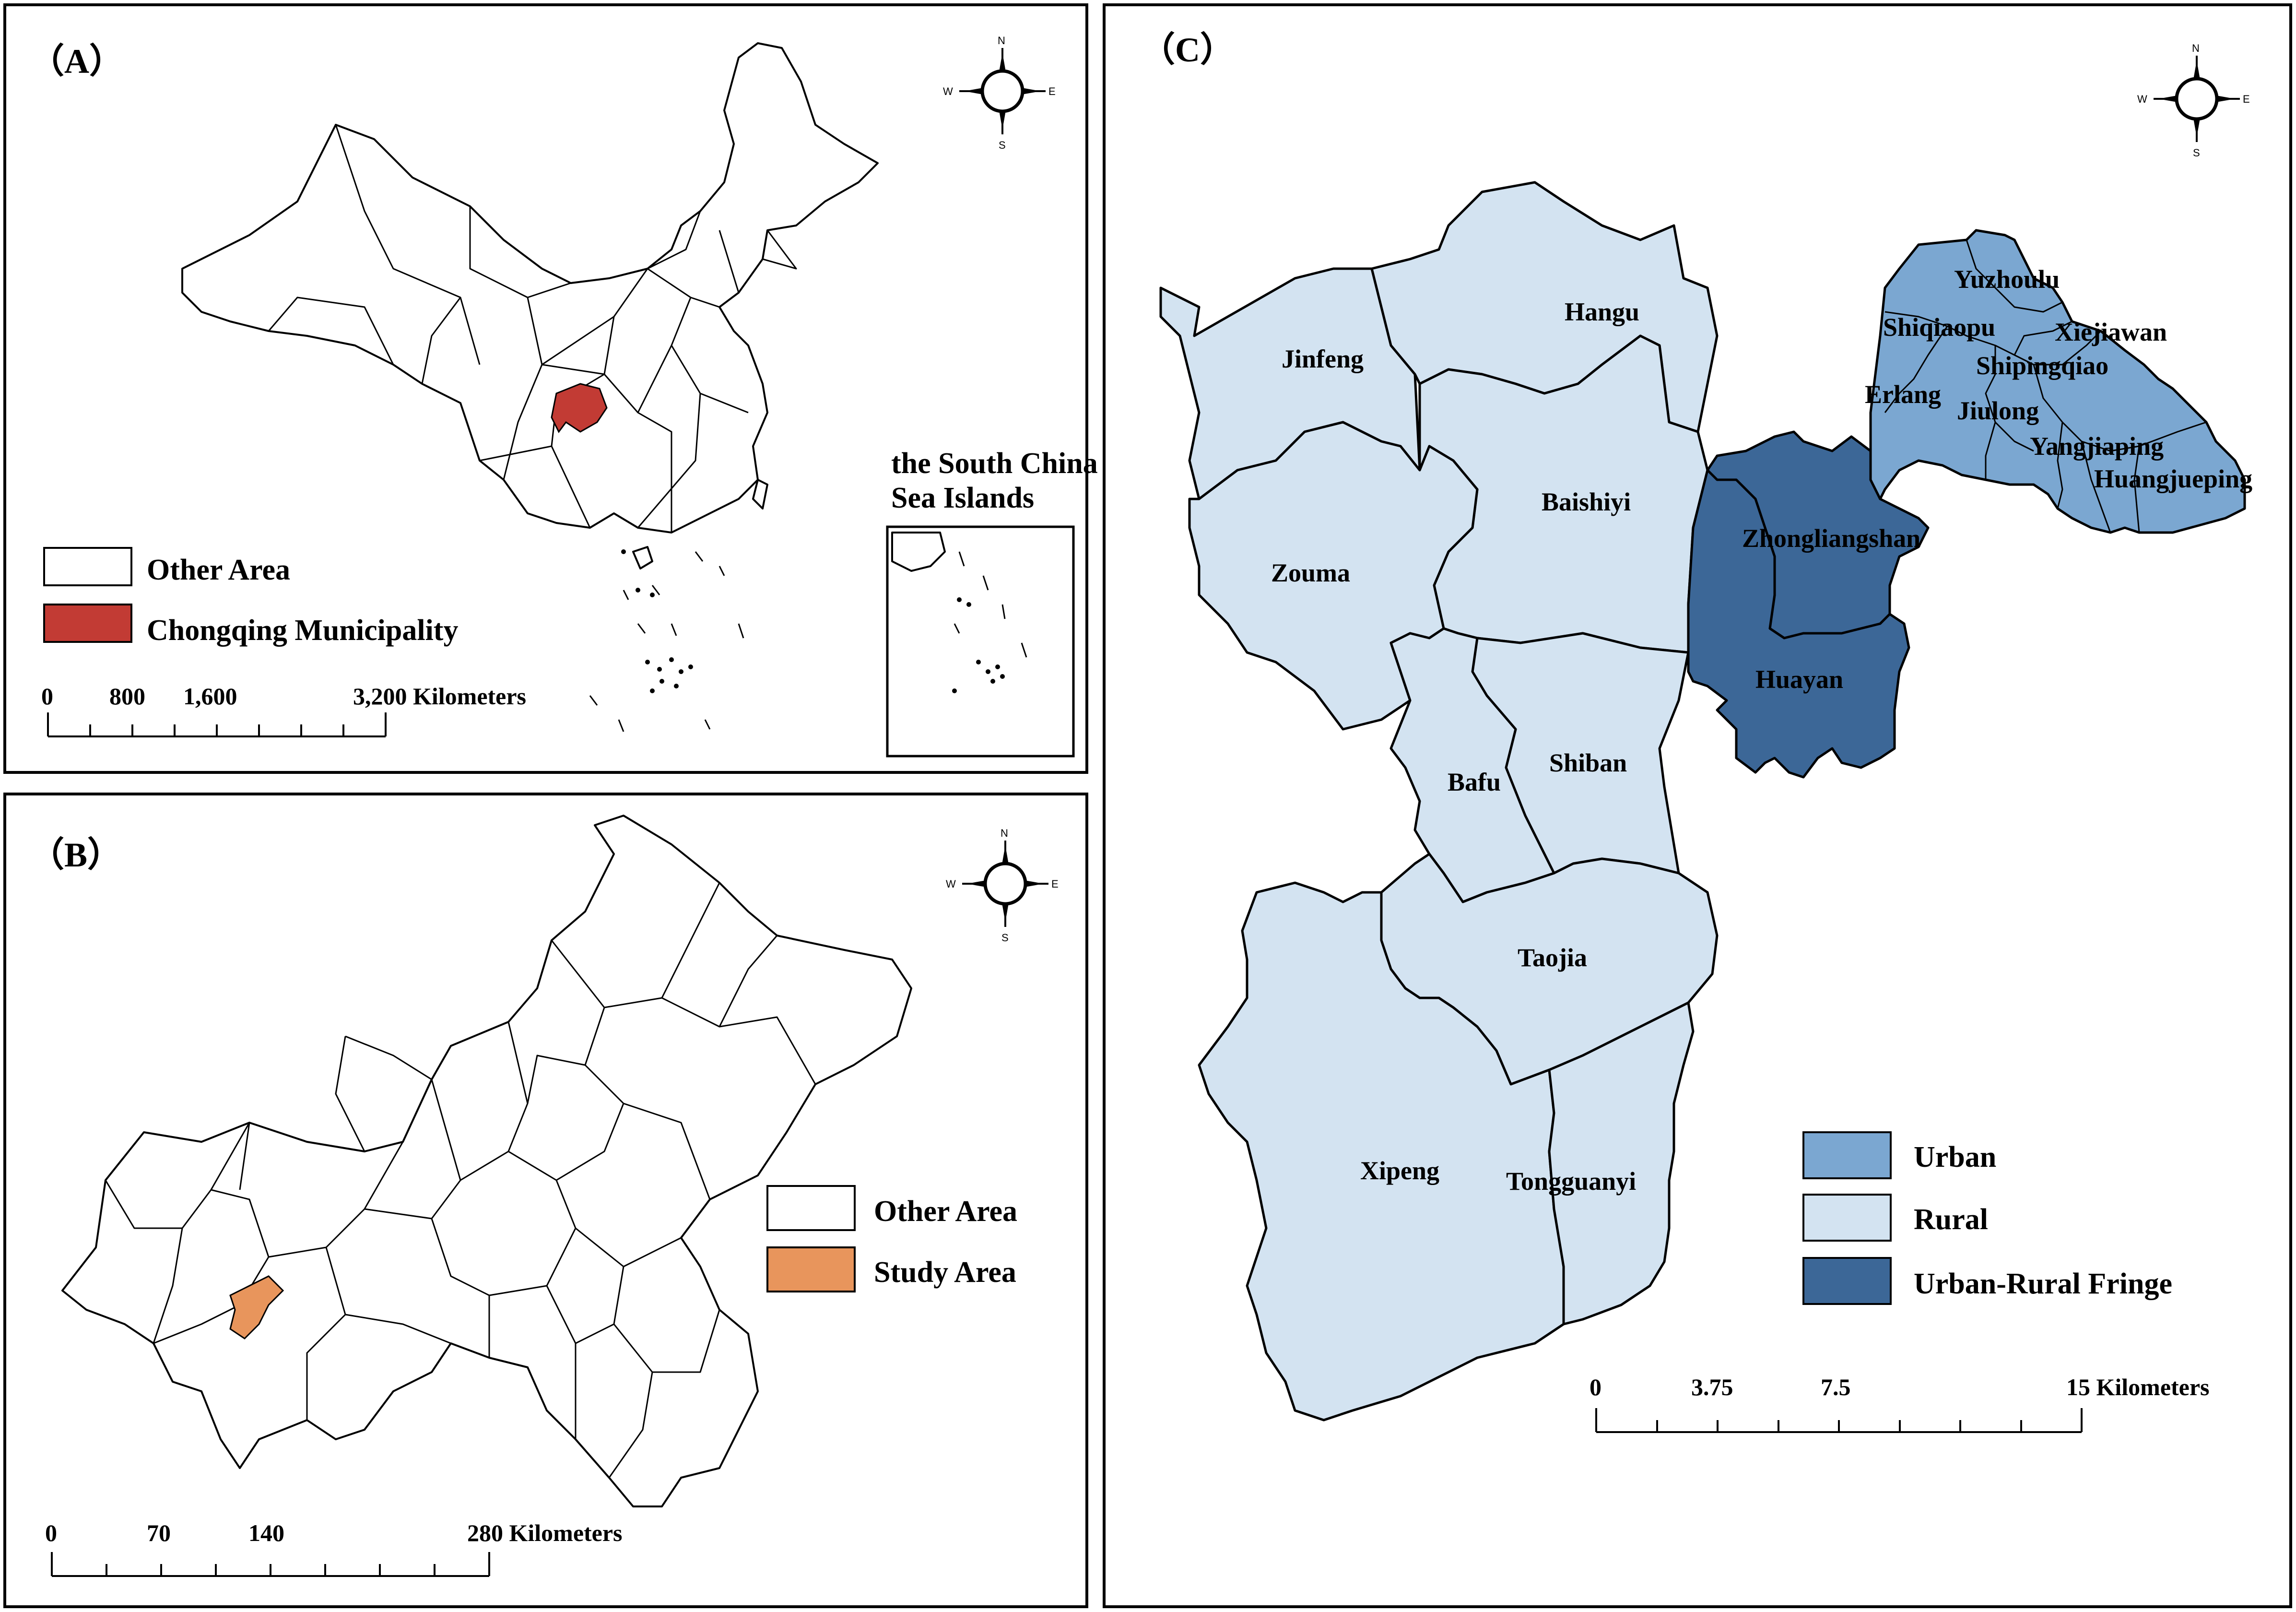  I want to click on legend-swatch-urban, so click(1847, 1155).